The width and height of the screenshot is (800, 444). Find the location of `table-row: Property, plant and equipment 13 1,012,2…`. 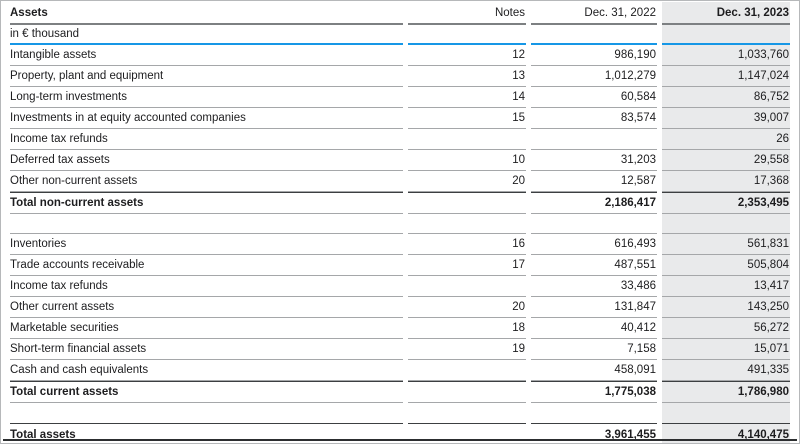

table-row: Property, plant and equipment 13 1,012,2… is located at coordinates (400, 76).